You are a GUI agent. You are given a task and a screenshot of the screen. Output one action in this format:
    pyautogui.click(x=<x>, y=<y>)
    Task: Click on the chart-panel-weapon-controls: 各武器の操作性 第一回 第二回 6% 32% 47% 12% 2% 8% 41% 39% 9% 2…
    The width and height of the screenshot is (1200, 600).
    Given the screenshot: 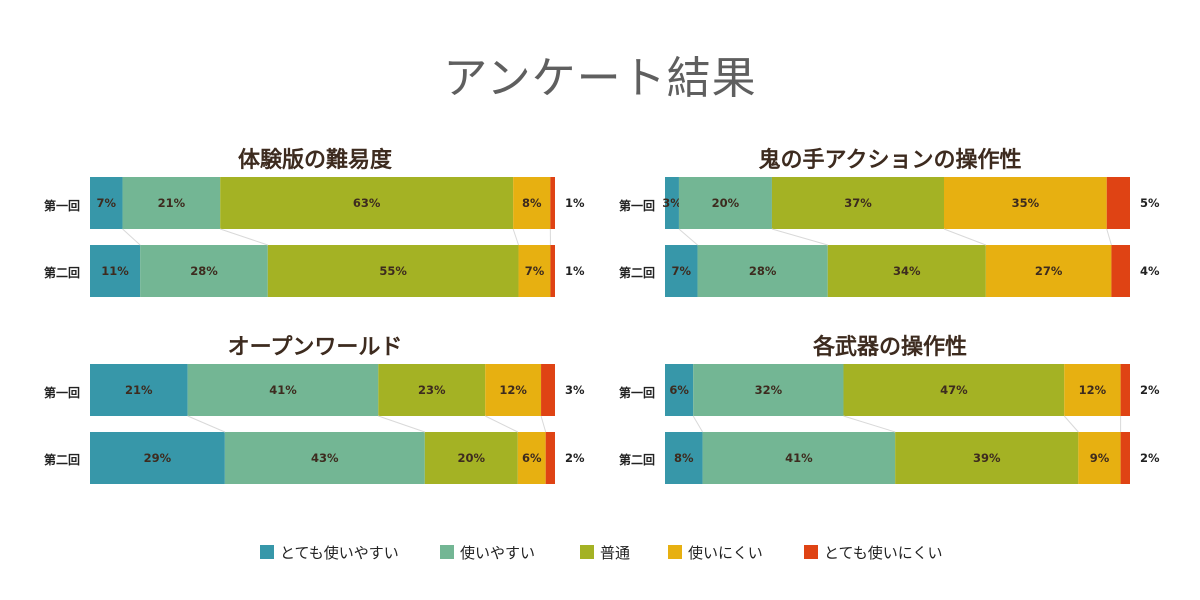 What is the action you would take?
    pyautogui.click(x=890, y=419)
    